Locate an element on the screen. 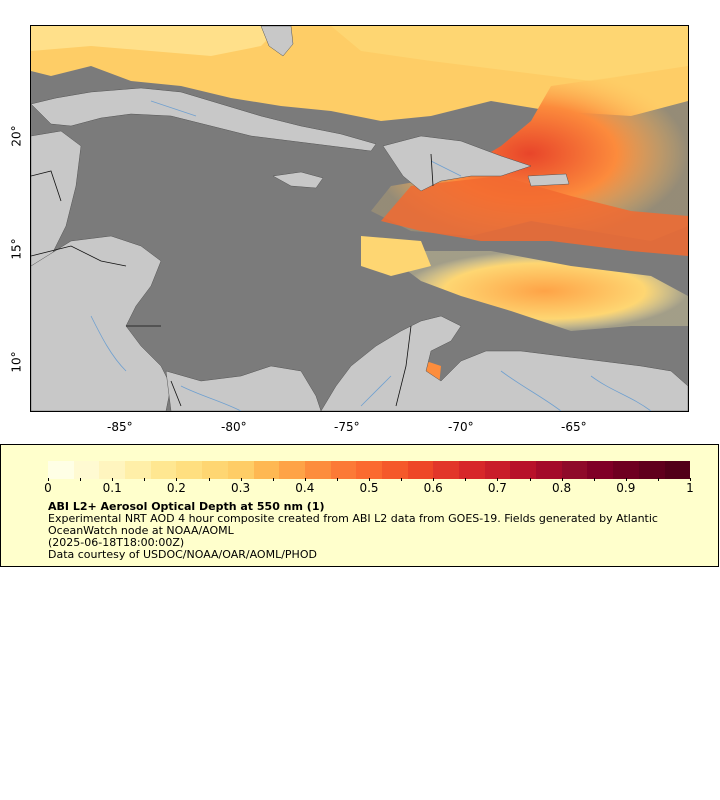  x-tick-label: -70° is located at coordinates (461, 427).